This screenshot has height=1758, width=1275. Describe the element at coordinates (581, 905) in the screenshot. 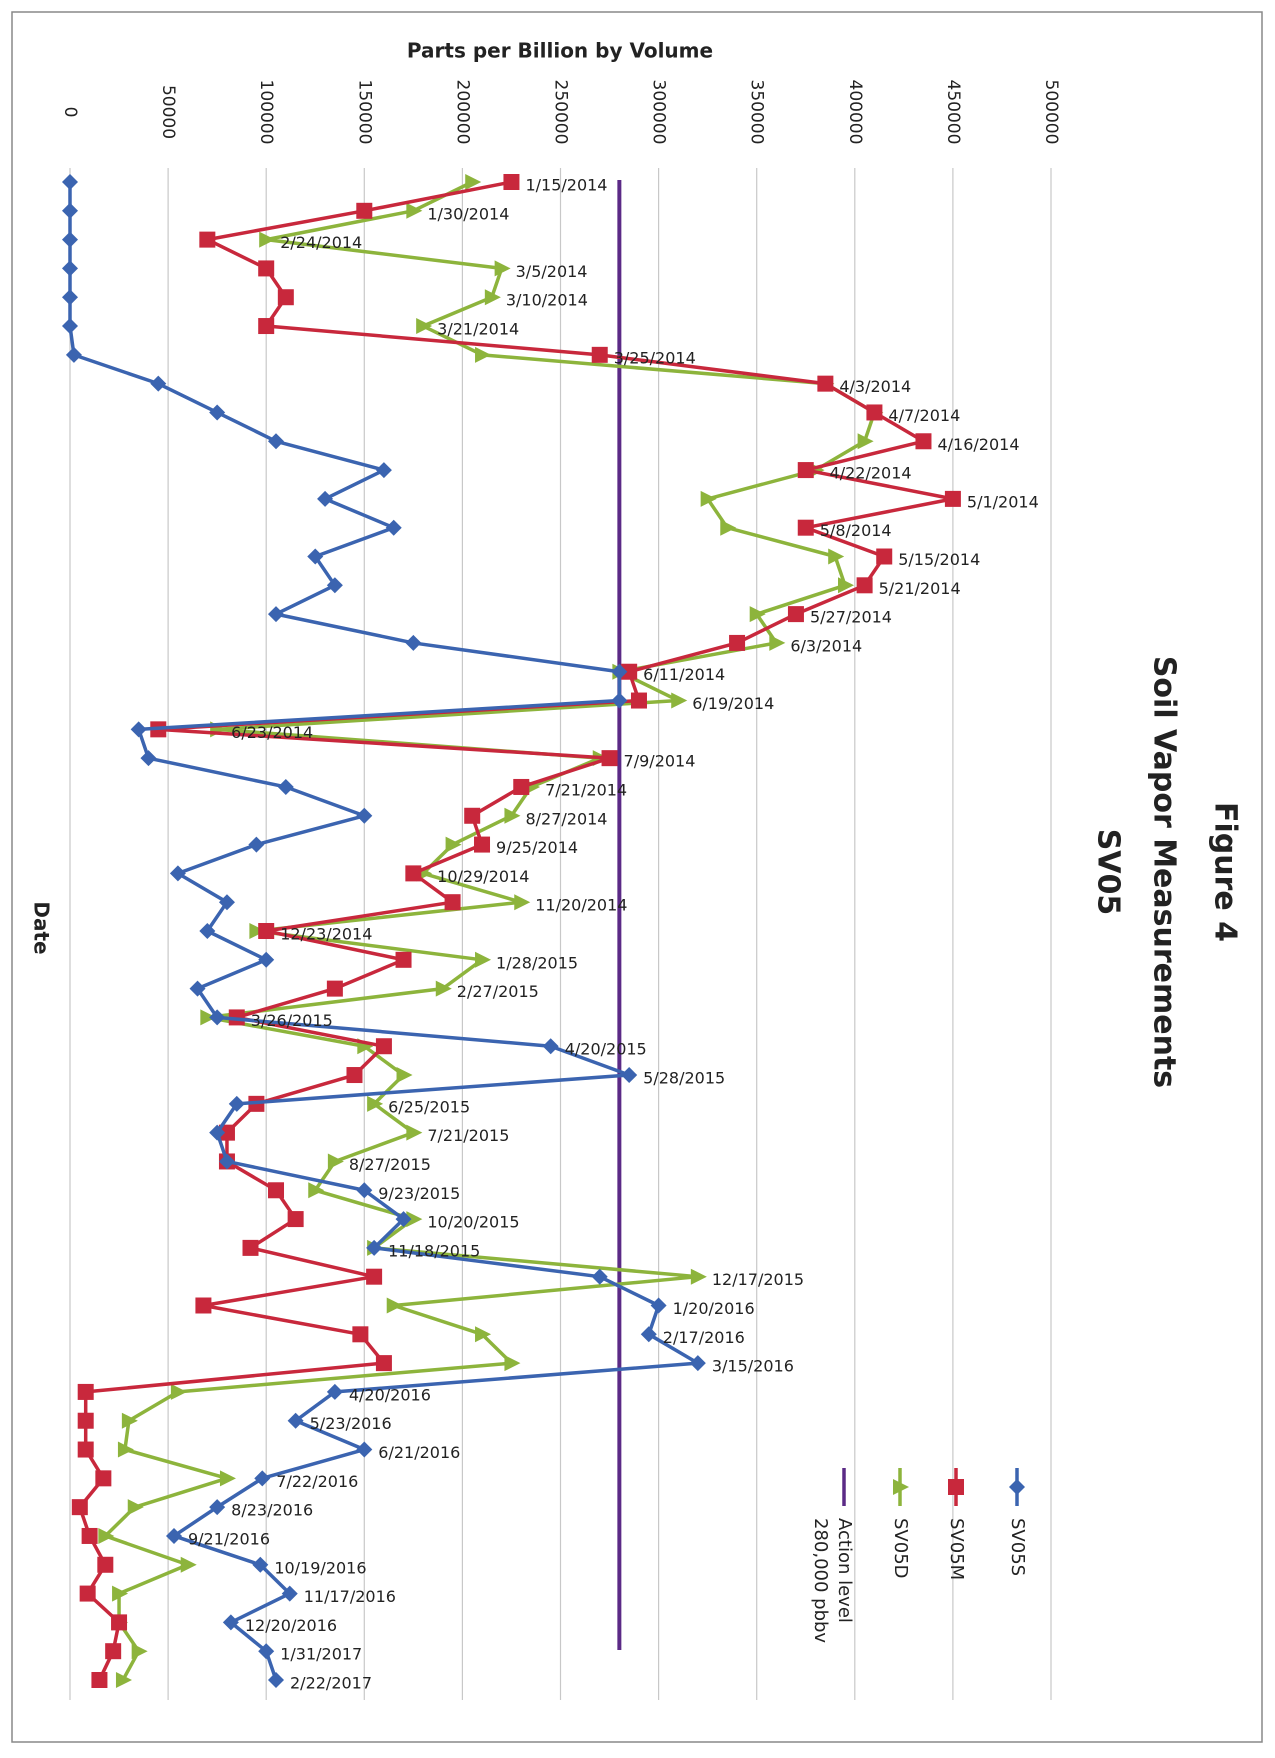

I see `date-label: 11/20/2014` at that location.